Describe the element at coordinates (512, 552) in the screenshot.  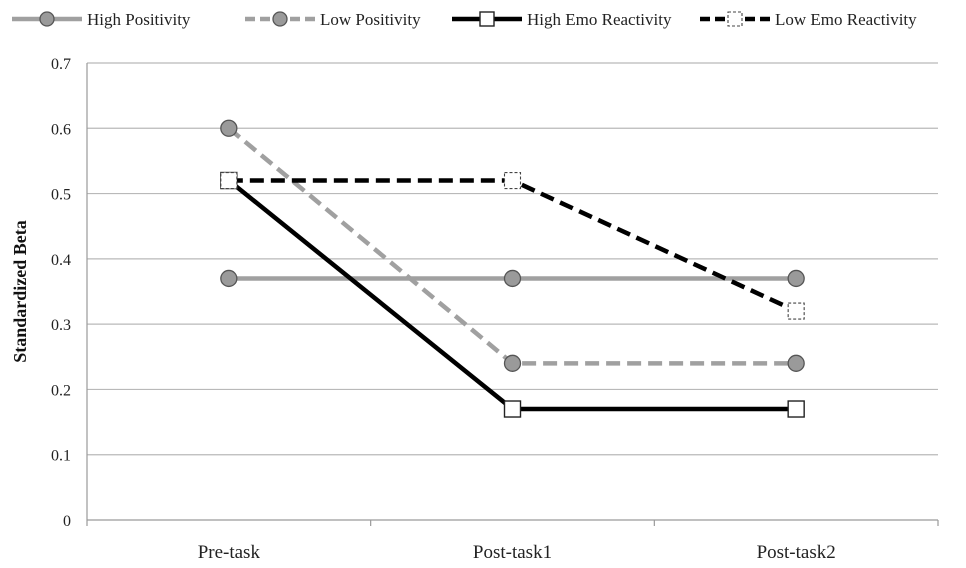
I see `x-tick-label: Post-task1` at that location.